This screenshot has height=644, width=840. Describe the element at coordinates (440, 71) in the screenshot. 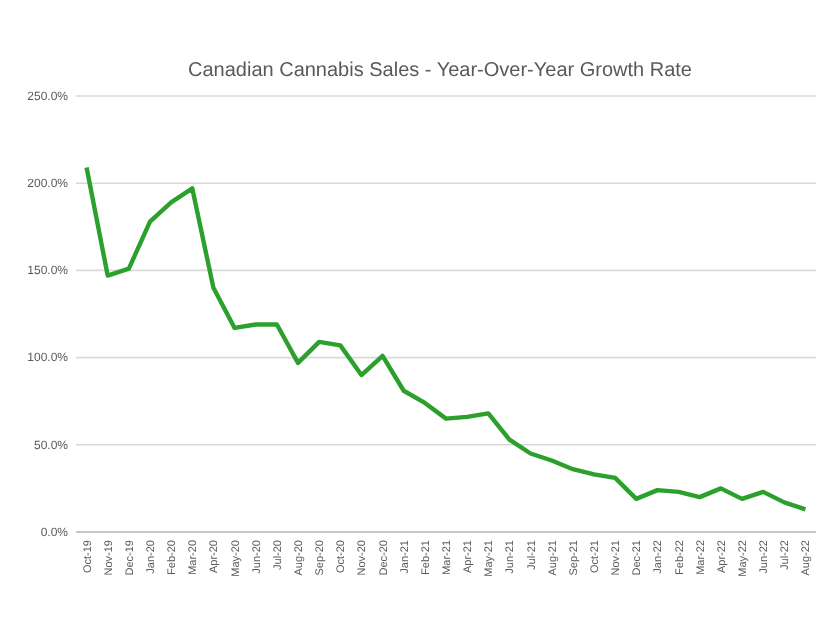

I see `chart-title: Canadian Cannabis Sales - Year-Over-Year Growth Rate` at that location.